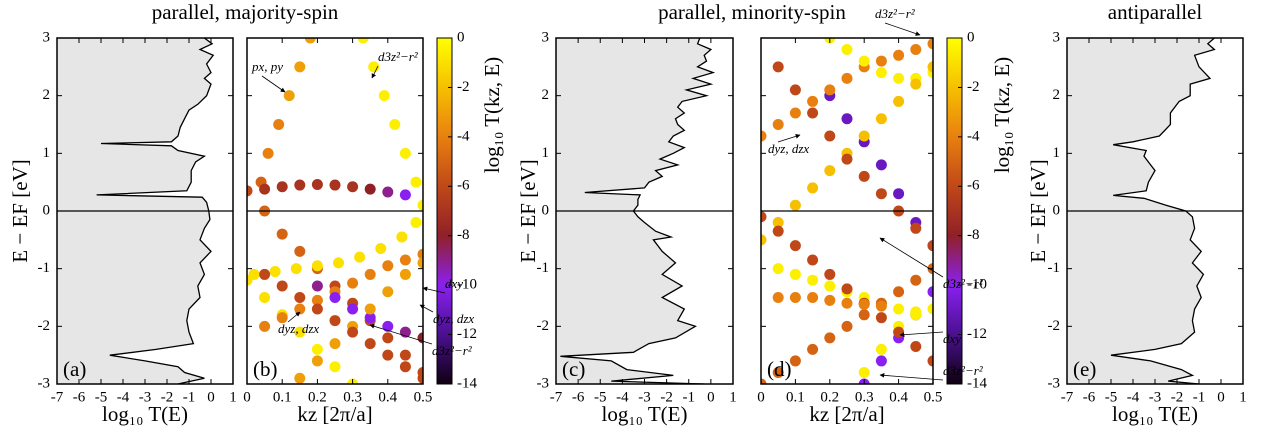 This screenshot has height=436, width=1268. I want to click on y-tick-label: -1, so click(1054, 268).